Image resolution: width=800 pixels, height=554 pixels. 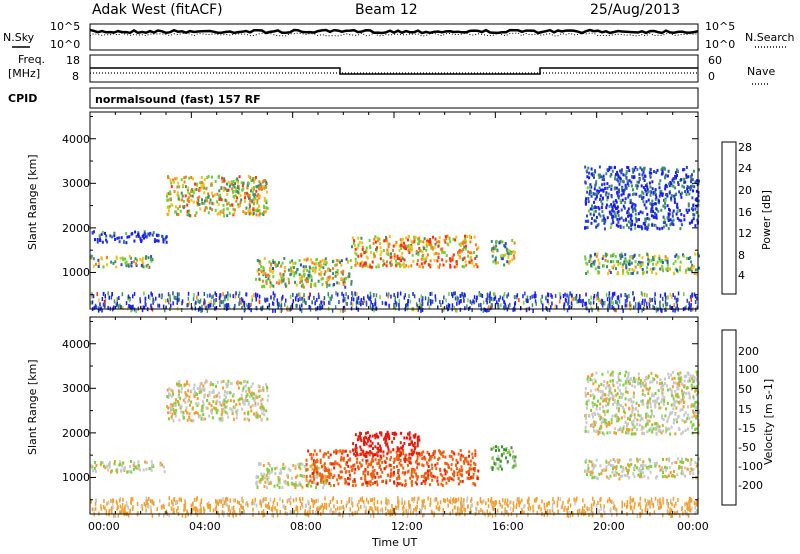 I want to click on power-colorbar, so click(x=729, y=218).